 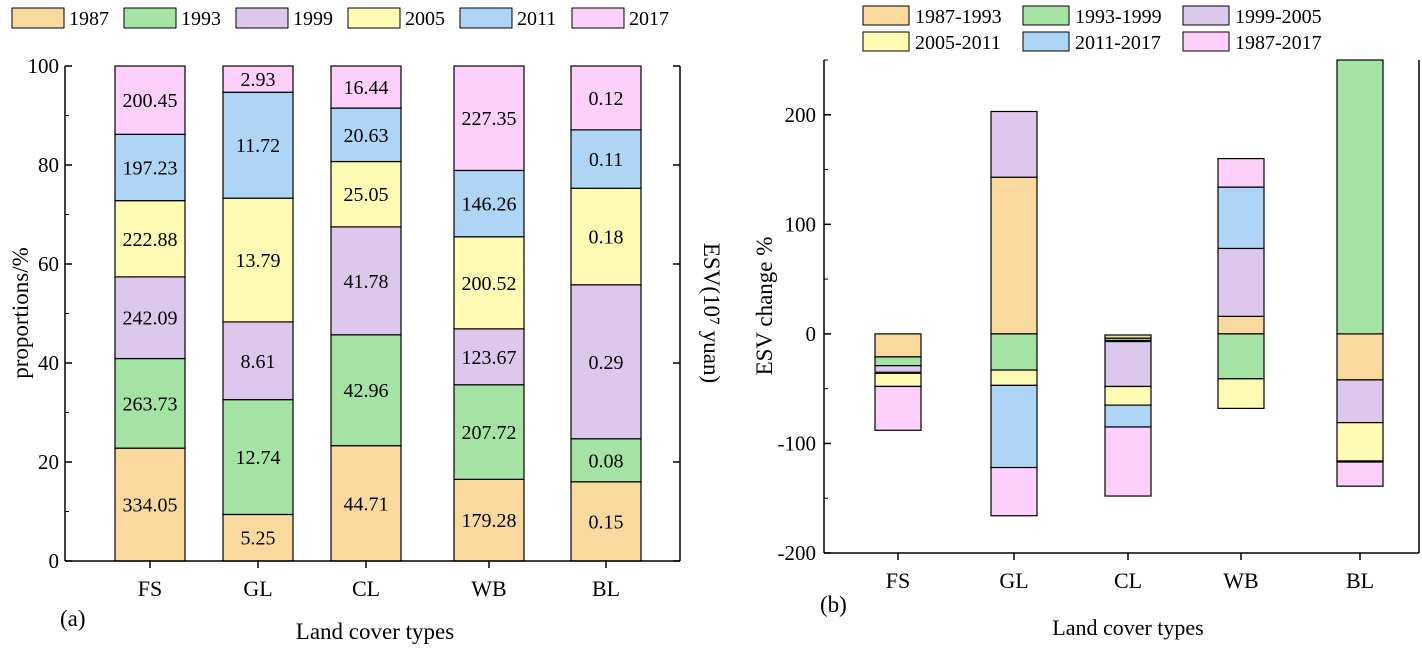 What do you see at coordinates (366, 136) in the screenshot?
I see `data-label: 20.63` at bounding box center [366, 136].